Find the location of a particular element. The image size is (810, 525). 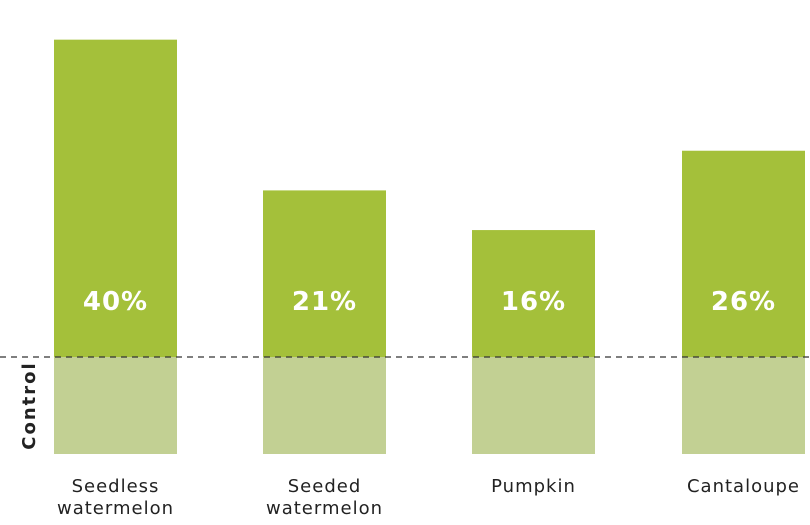

category-label: Cantaloupe is located at coordinates (743, 486).